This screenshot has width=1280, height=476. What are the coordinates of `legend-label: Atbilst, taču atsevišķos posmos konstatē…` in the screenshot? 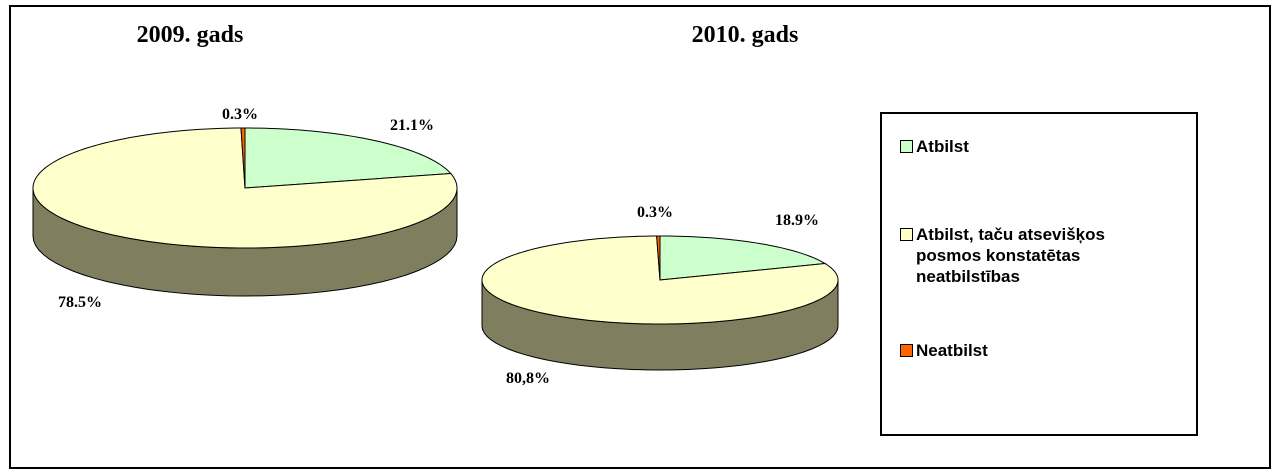 It's located at (1010, 255).